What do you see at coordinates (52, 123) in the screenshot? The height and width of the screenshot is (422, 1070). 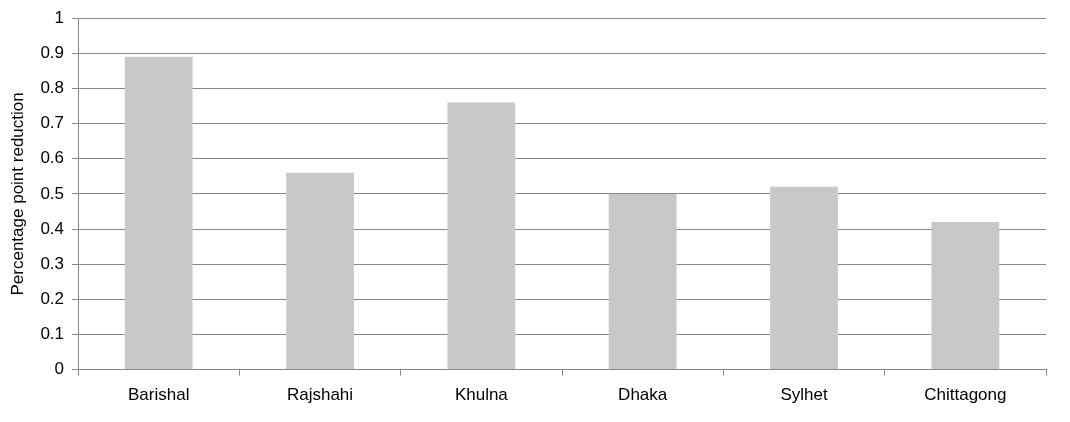 I see `y-tick-label: 0.7` at bounding box center [52, 123].